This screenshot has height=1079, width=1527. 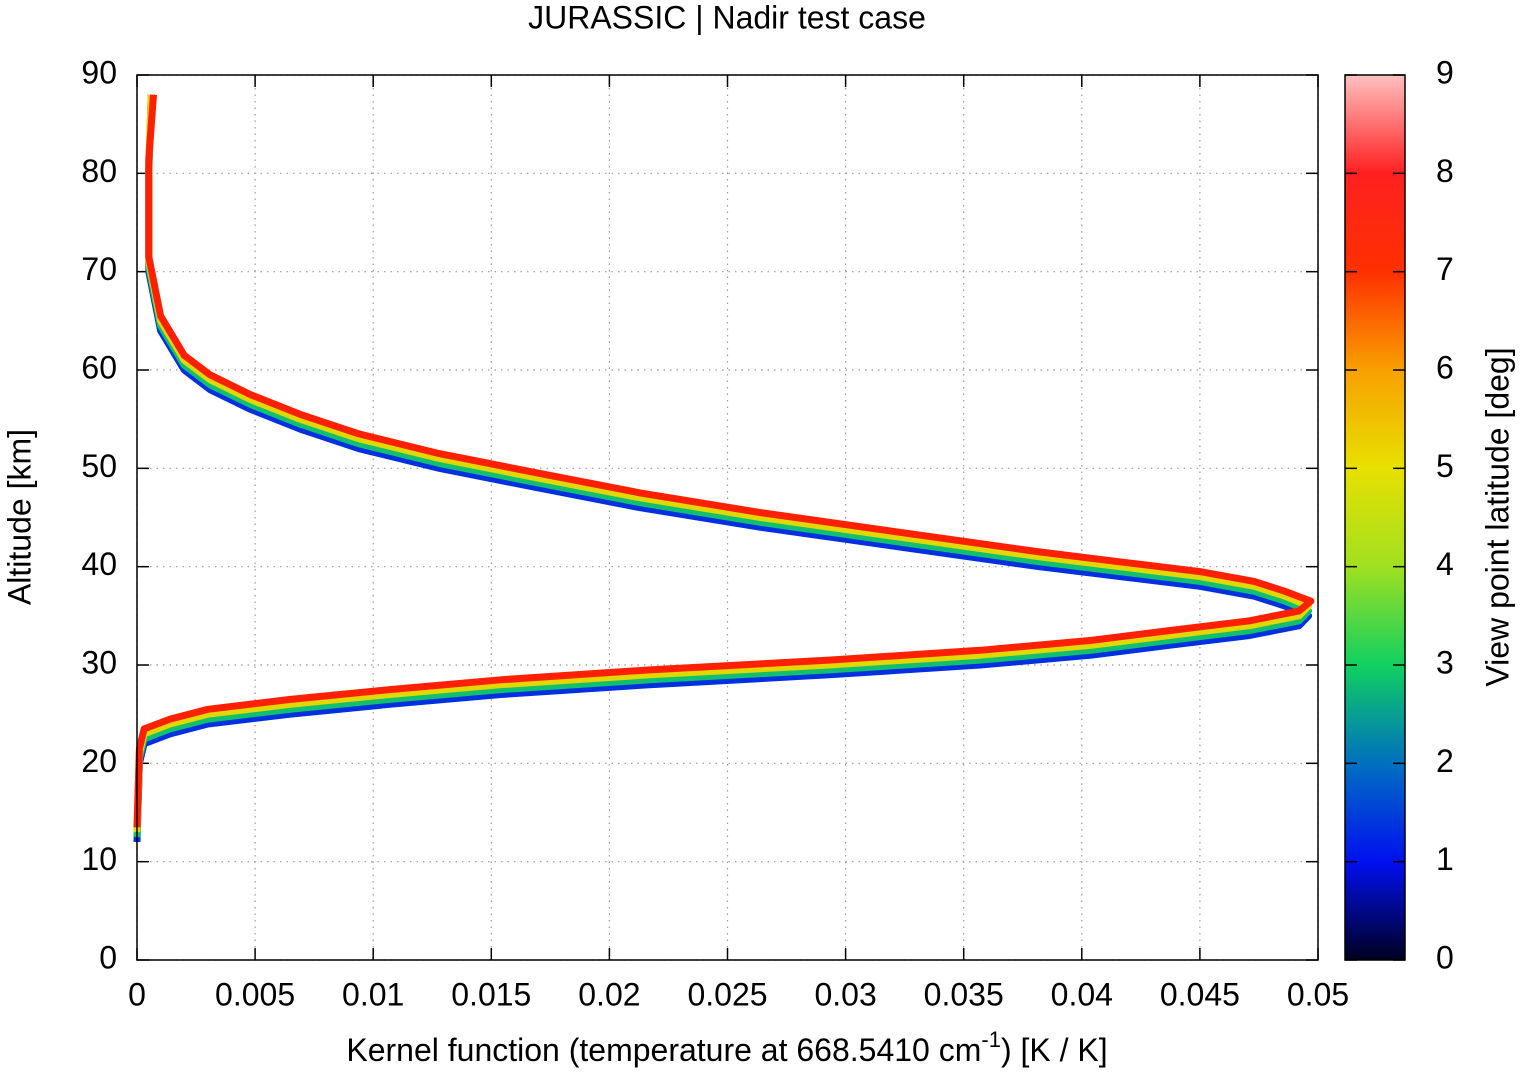 What do you see at coordinates (991, 1039) in the screenshot?
I see `x-axis-label-sup: -1` at bounding box center [991, 1039].